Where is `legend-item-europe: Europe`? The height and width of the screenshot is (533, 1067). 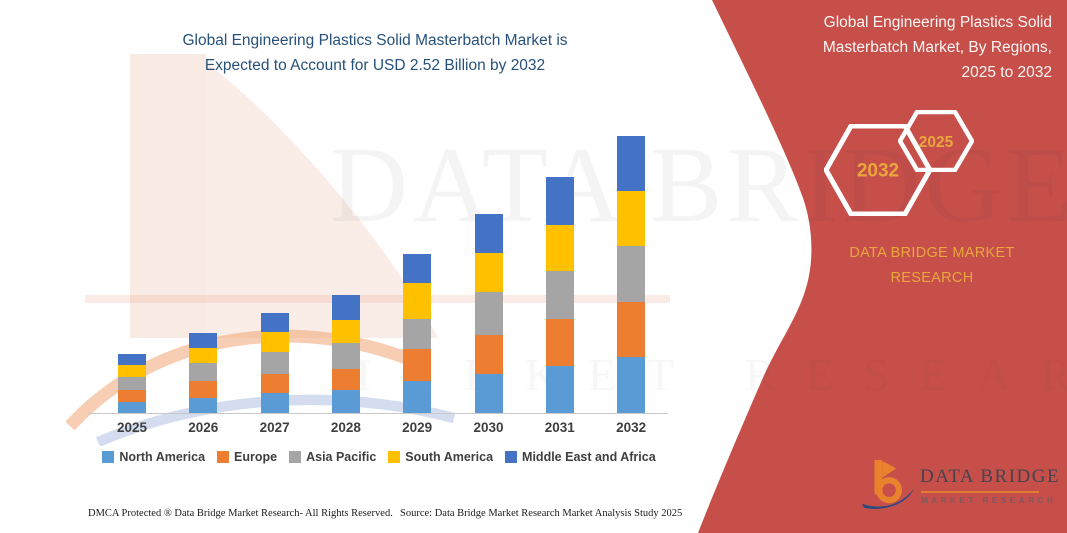 legend-item-europe: Europe is located at coordinates (247, 457).